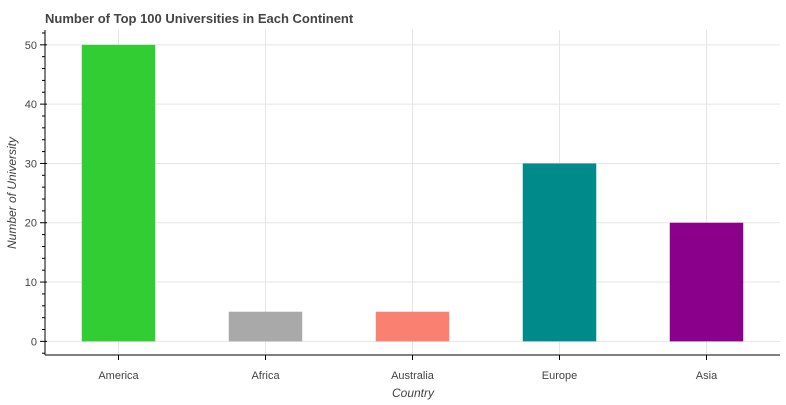  Describe the element at coordinates (31, 164) in the screenshot. I see `y-tick-label: 30` at that location.